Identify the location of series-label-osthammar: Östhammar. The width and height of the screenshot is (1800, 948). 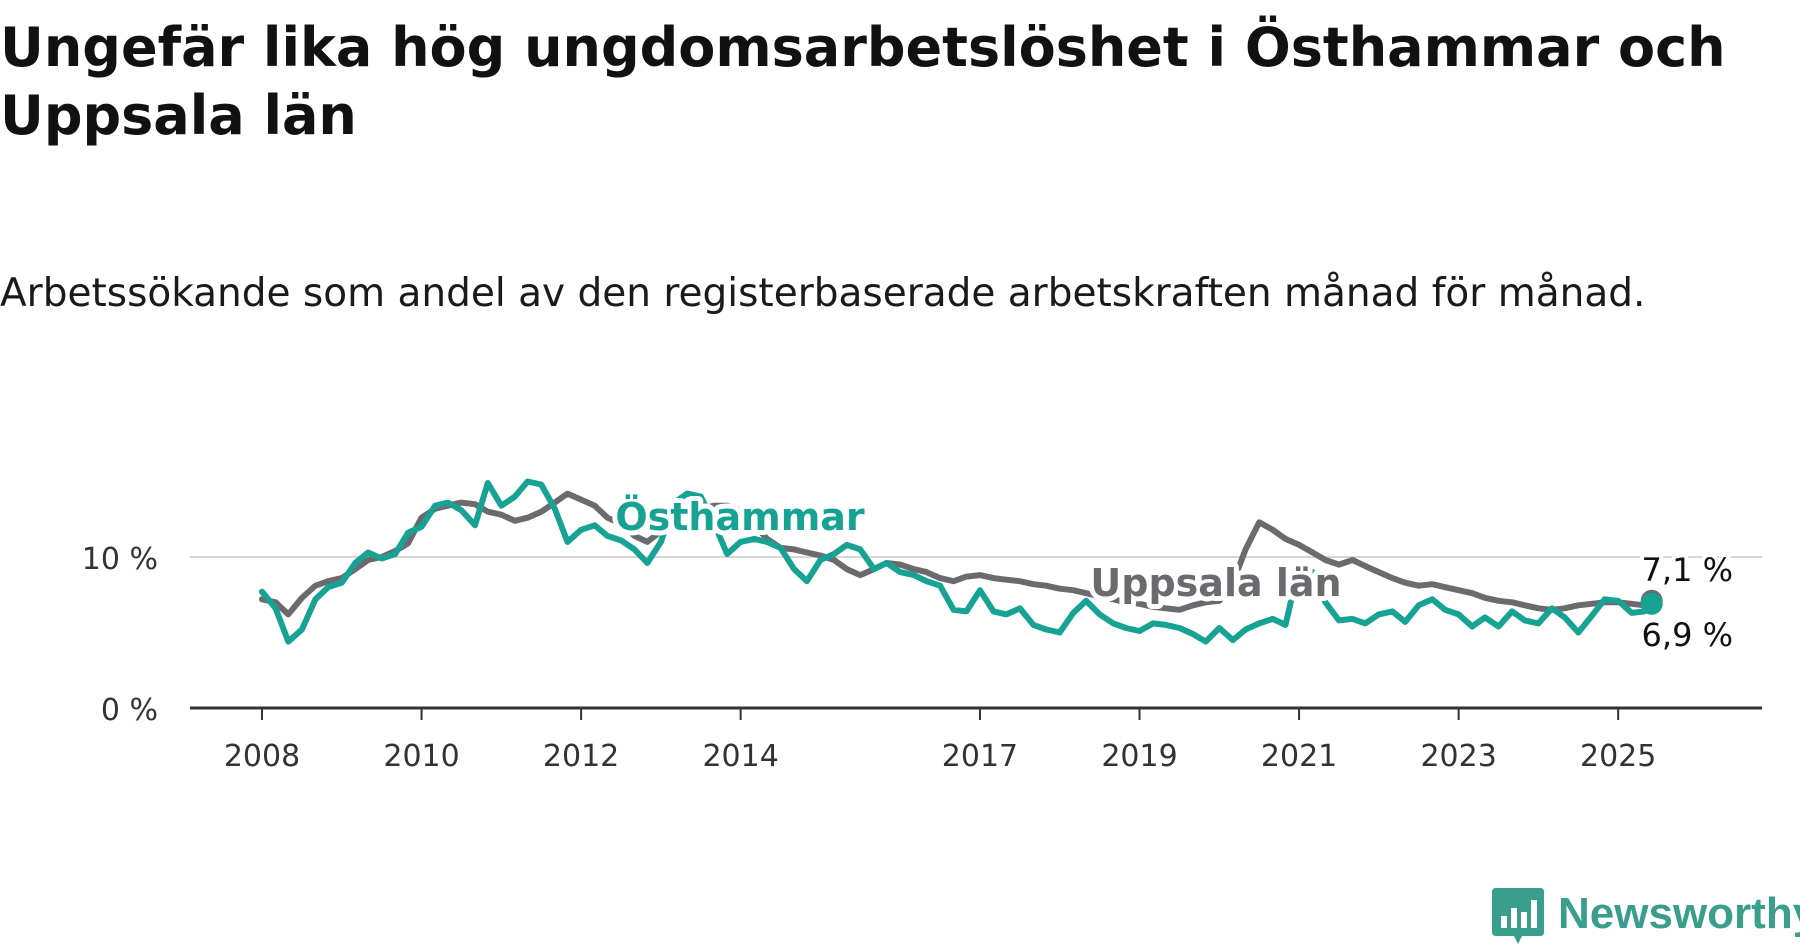
(740, 517).